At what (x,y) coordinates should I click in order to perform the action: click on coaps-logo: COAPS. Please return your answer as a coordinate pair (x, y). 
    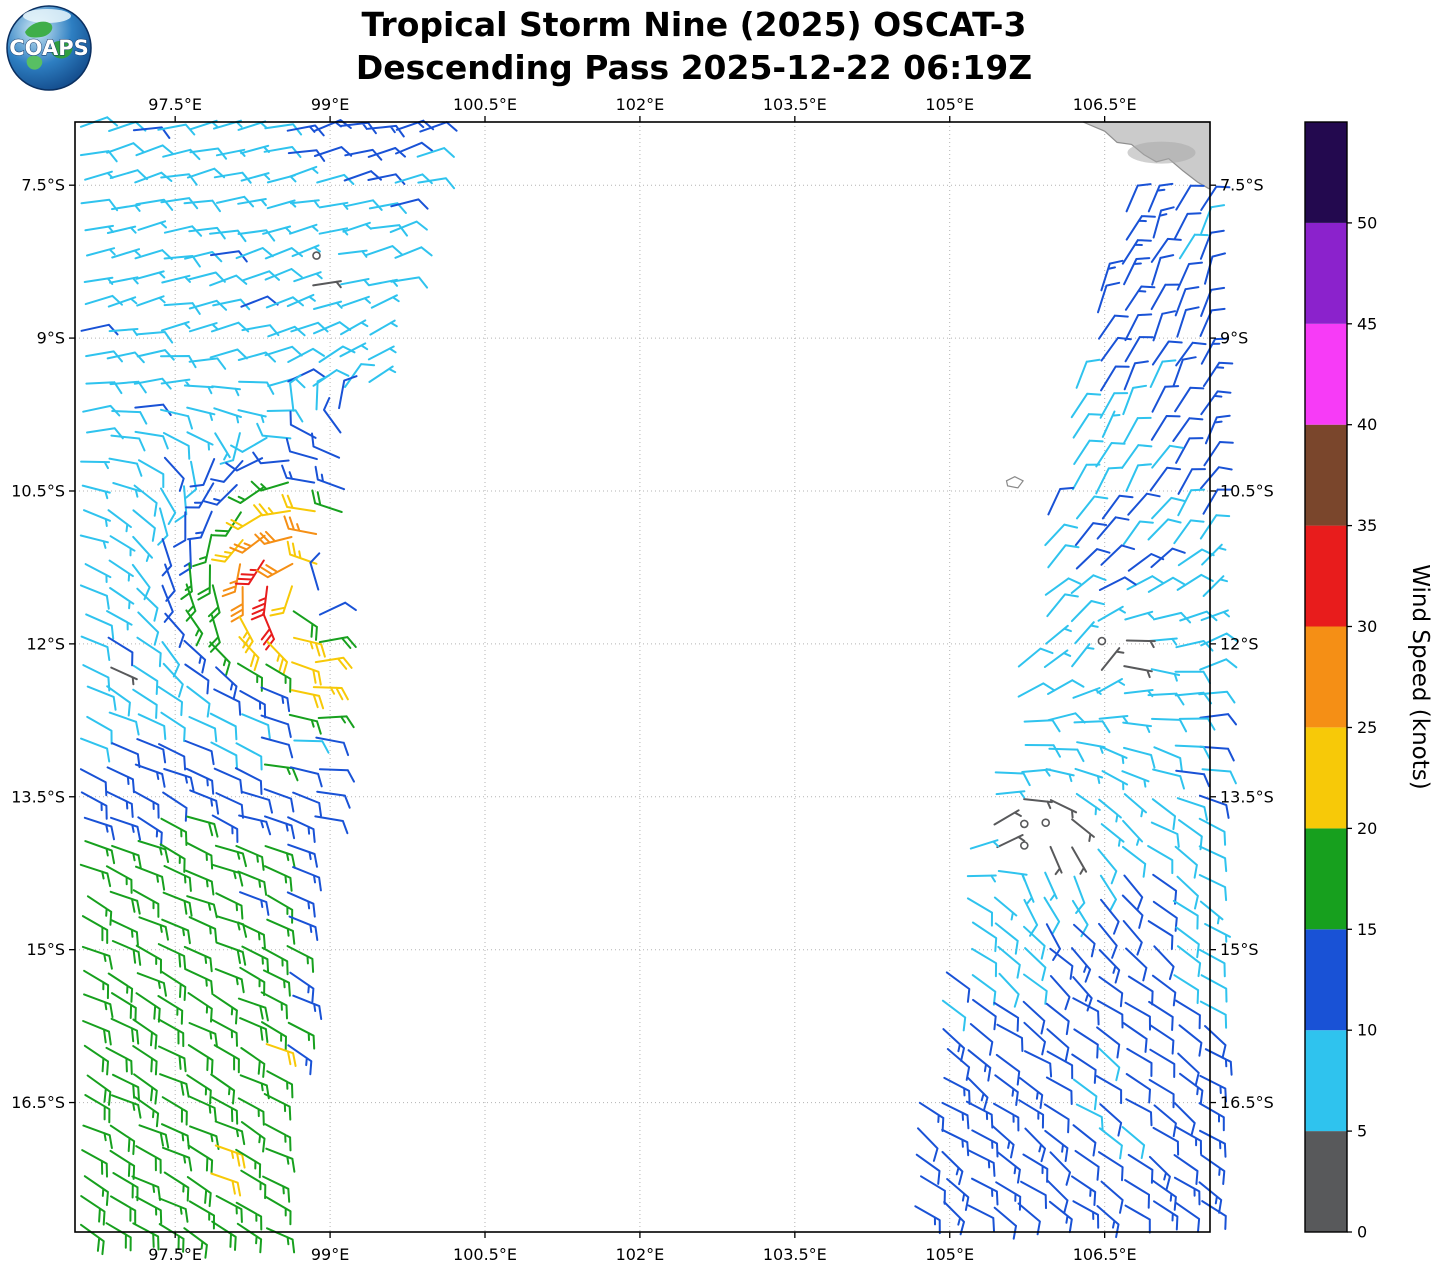
    Looking at the image, I should click on (49, 48).